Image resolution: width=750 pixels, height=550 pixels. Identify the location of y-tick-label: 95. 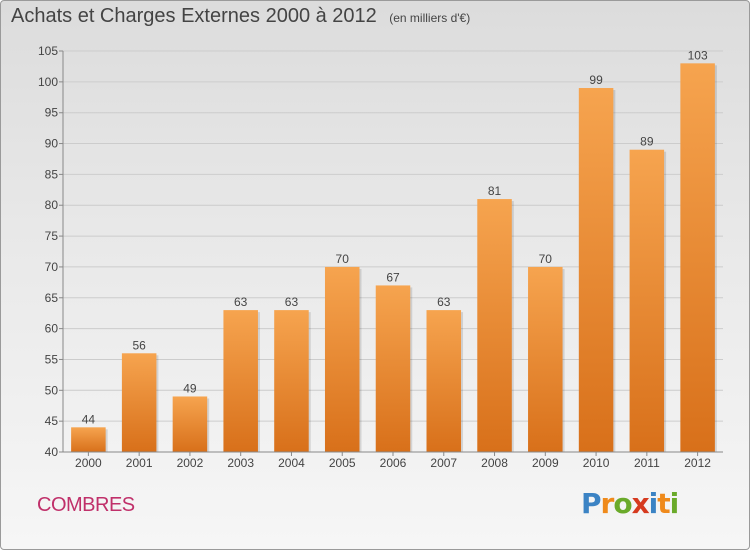
(52, 113).